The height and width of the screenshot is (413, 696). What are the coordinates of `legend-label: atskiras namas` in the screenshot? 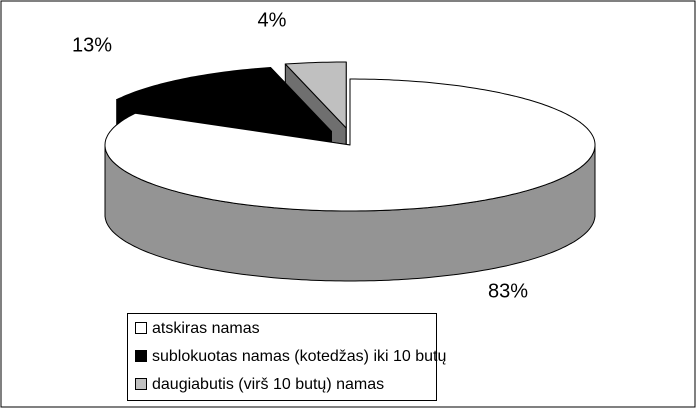 It's located at (206, 328).